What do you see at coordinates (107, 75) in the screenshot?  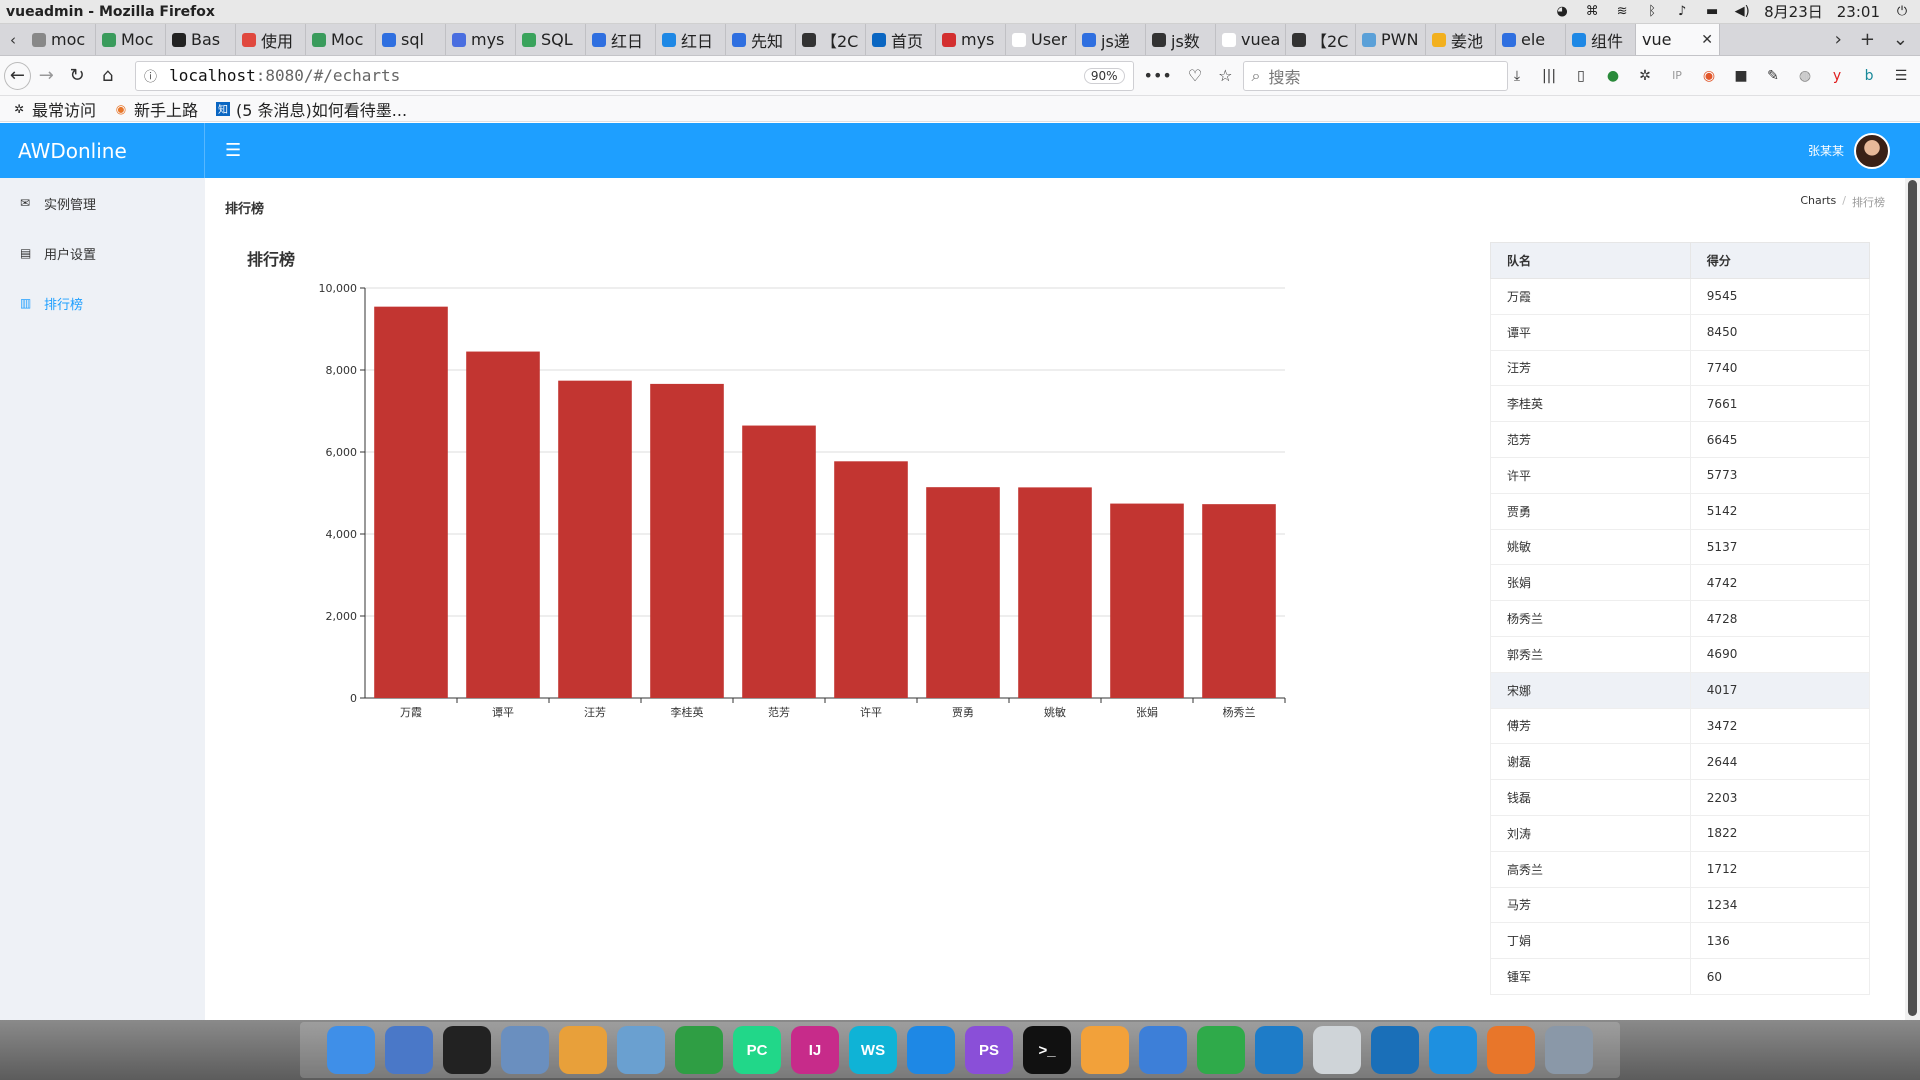 I see `home-icon: ⌂` at bounding box center [107, 75].